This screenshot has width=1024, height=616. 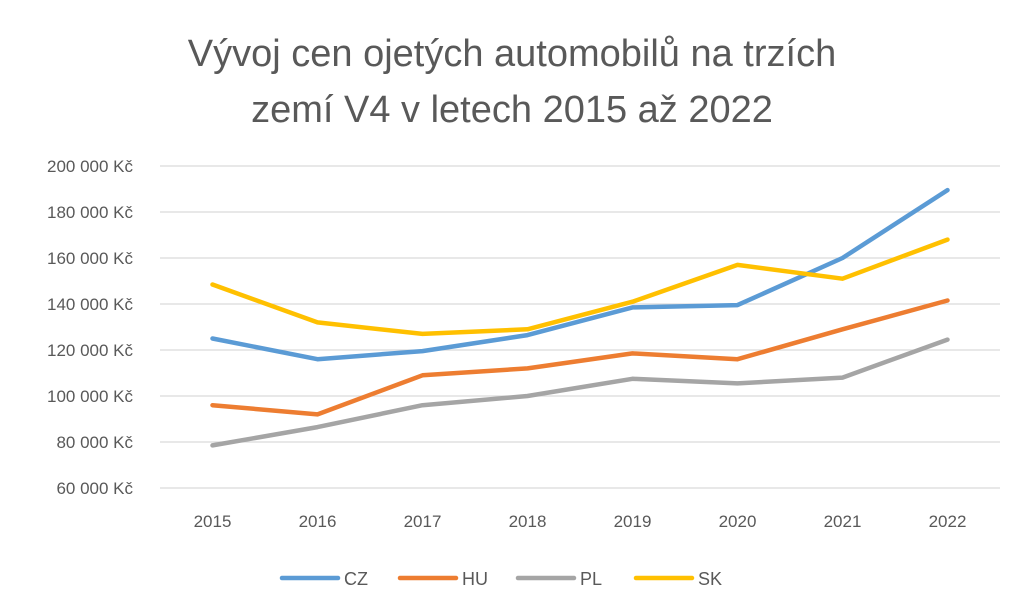 What do you see at coordinates (512, 54) in the screenshot?
I see `chart-title-line-1: Vývoj cen ojetých automobilů na trzích` at bounding box center [512, 54].